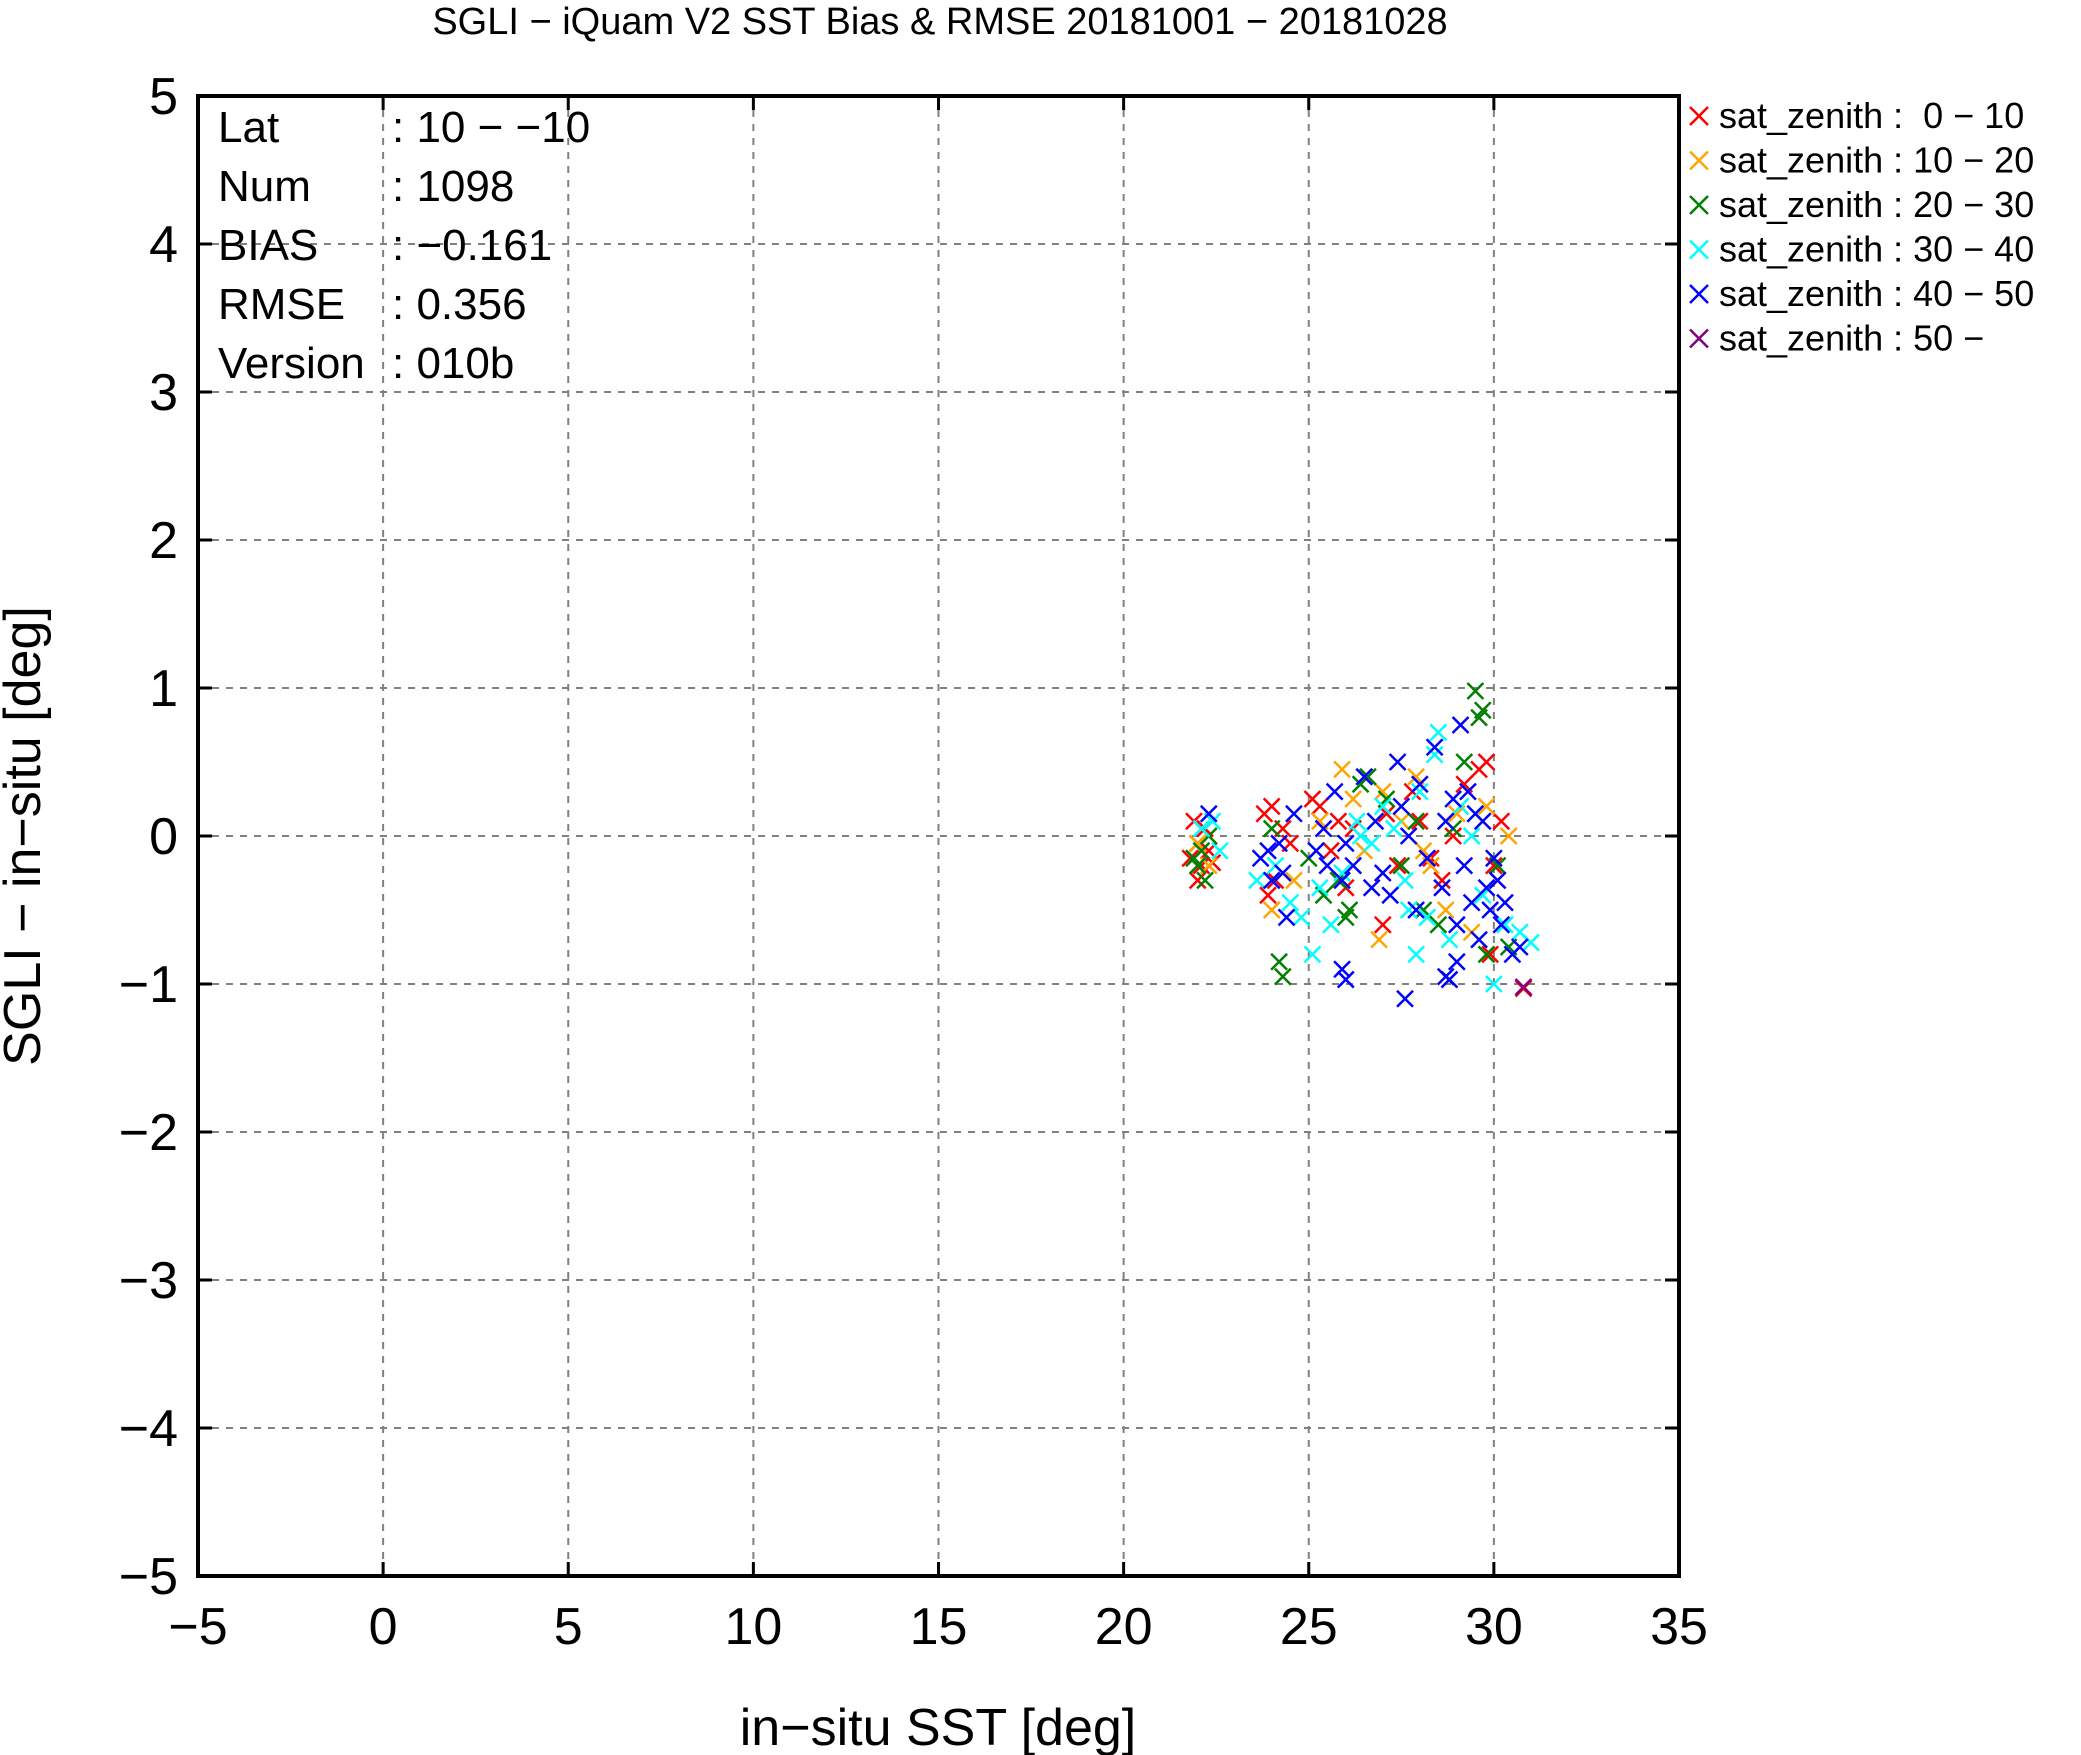 The image size is (2081, 1755). I want to click on y-tick-label: 2, so click(163, 541).